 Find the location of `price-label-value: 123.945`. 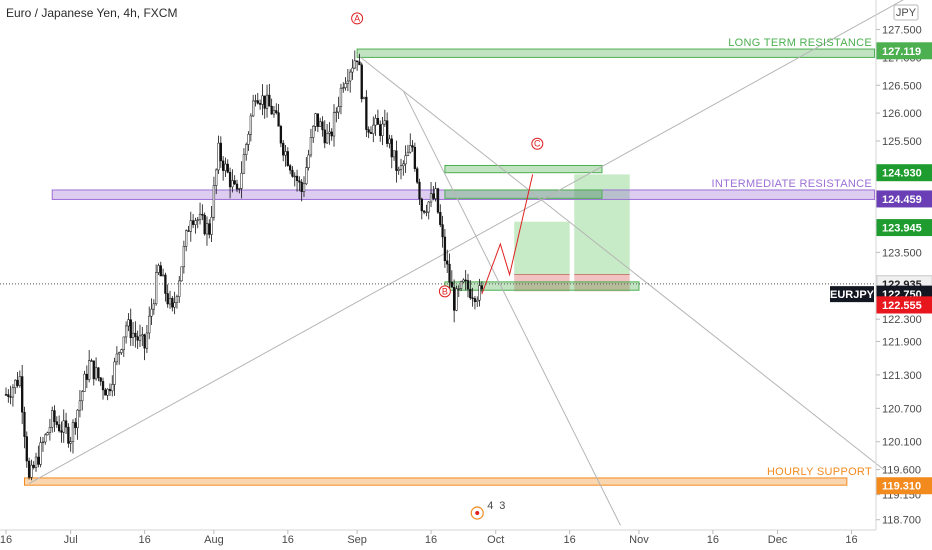

price-label-value: 123.945 is located at coordinates (902, 229).